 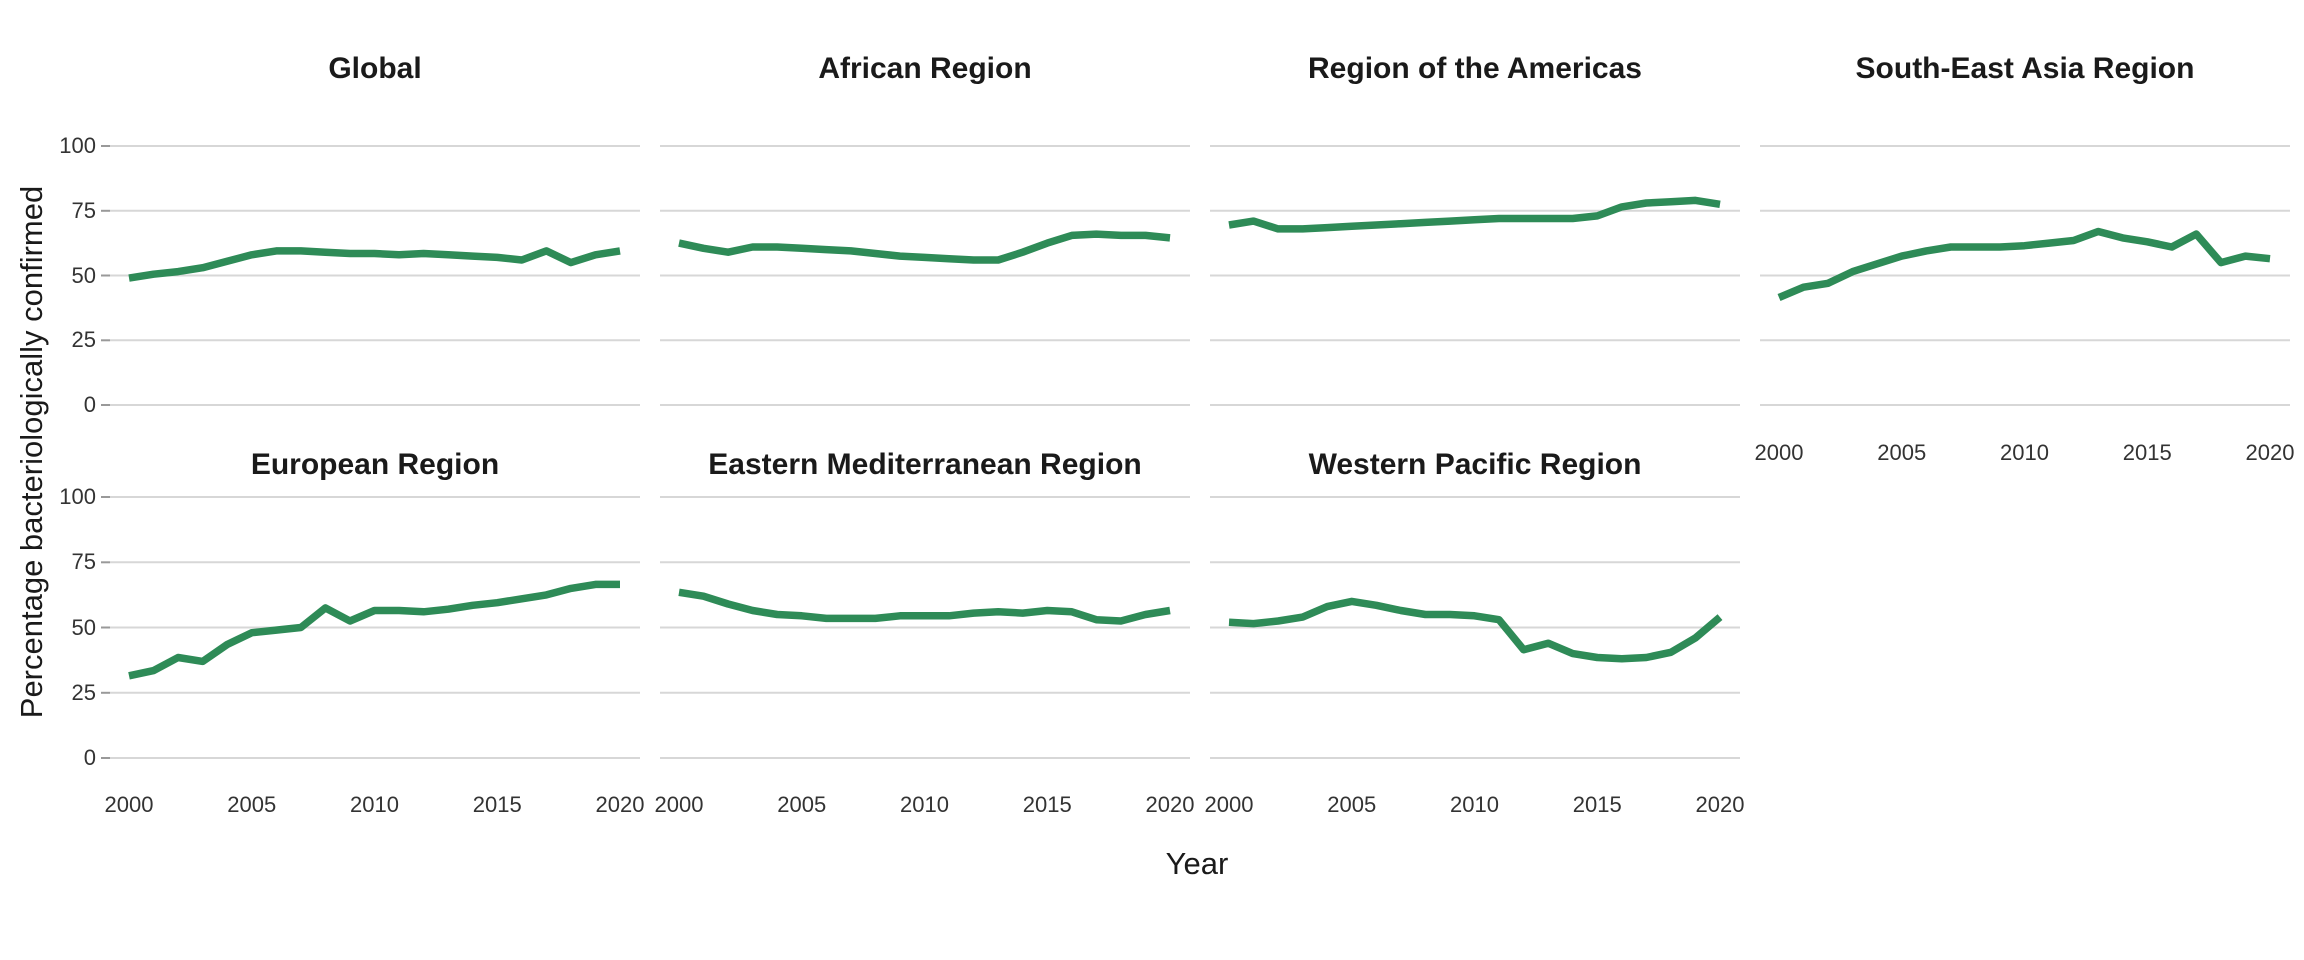 I want to click on panel-title: South-East Asia Region, so click(x=2025, y=68).